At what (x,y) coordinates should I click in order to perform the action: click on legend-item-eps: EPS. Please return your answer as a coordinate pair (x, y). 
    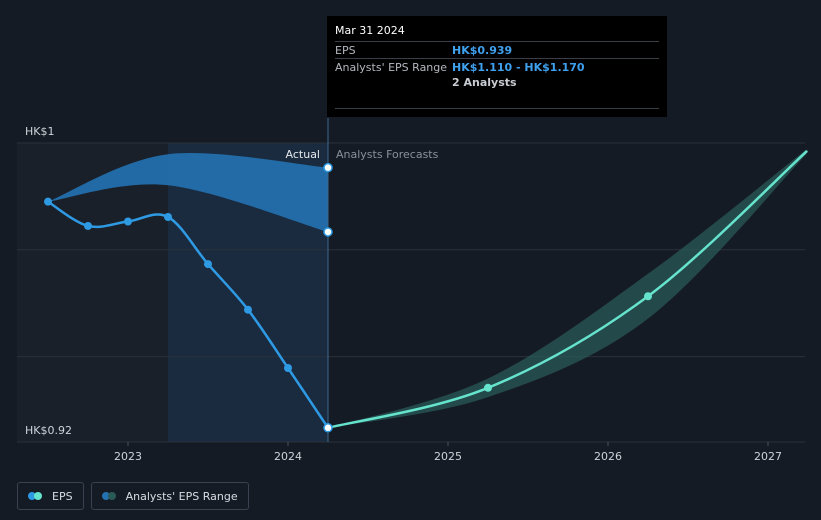
    Looking at the image, I should click on (50, 496).